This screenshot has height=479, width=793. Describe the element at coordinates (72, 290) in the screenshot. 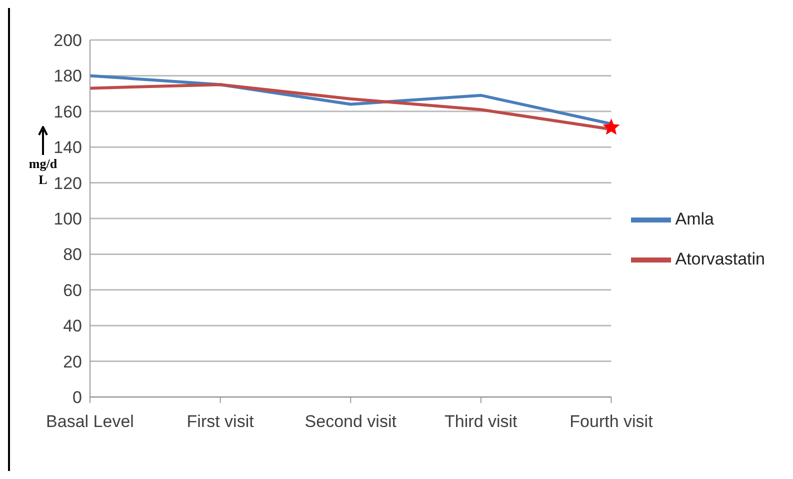

I see `y-tick-label: 60` at that location.